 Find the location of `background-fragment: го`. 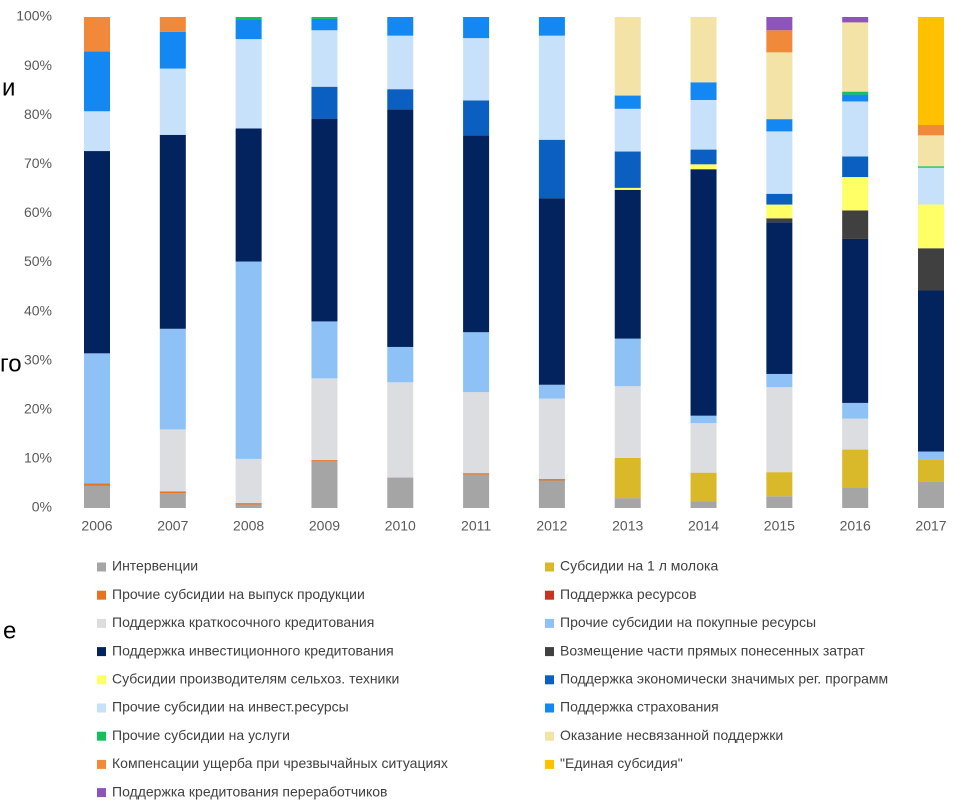

background-fragment: го is located at coordinates (11, 363).